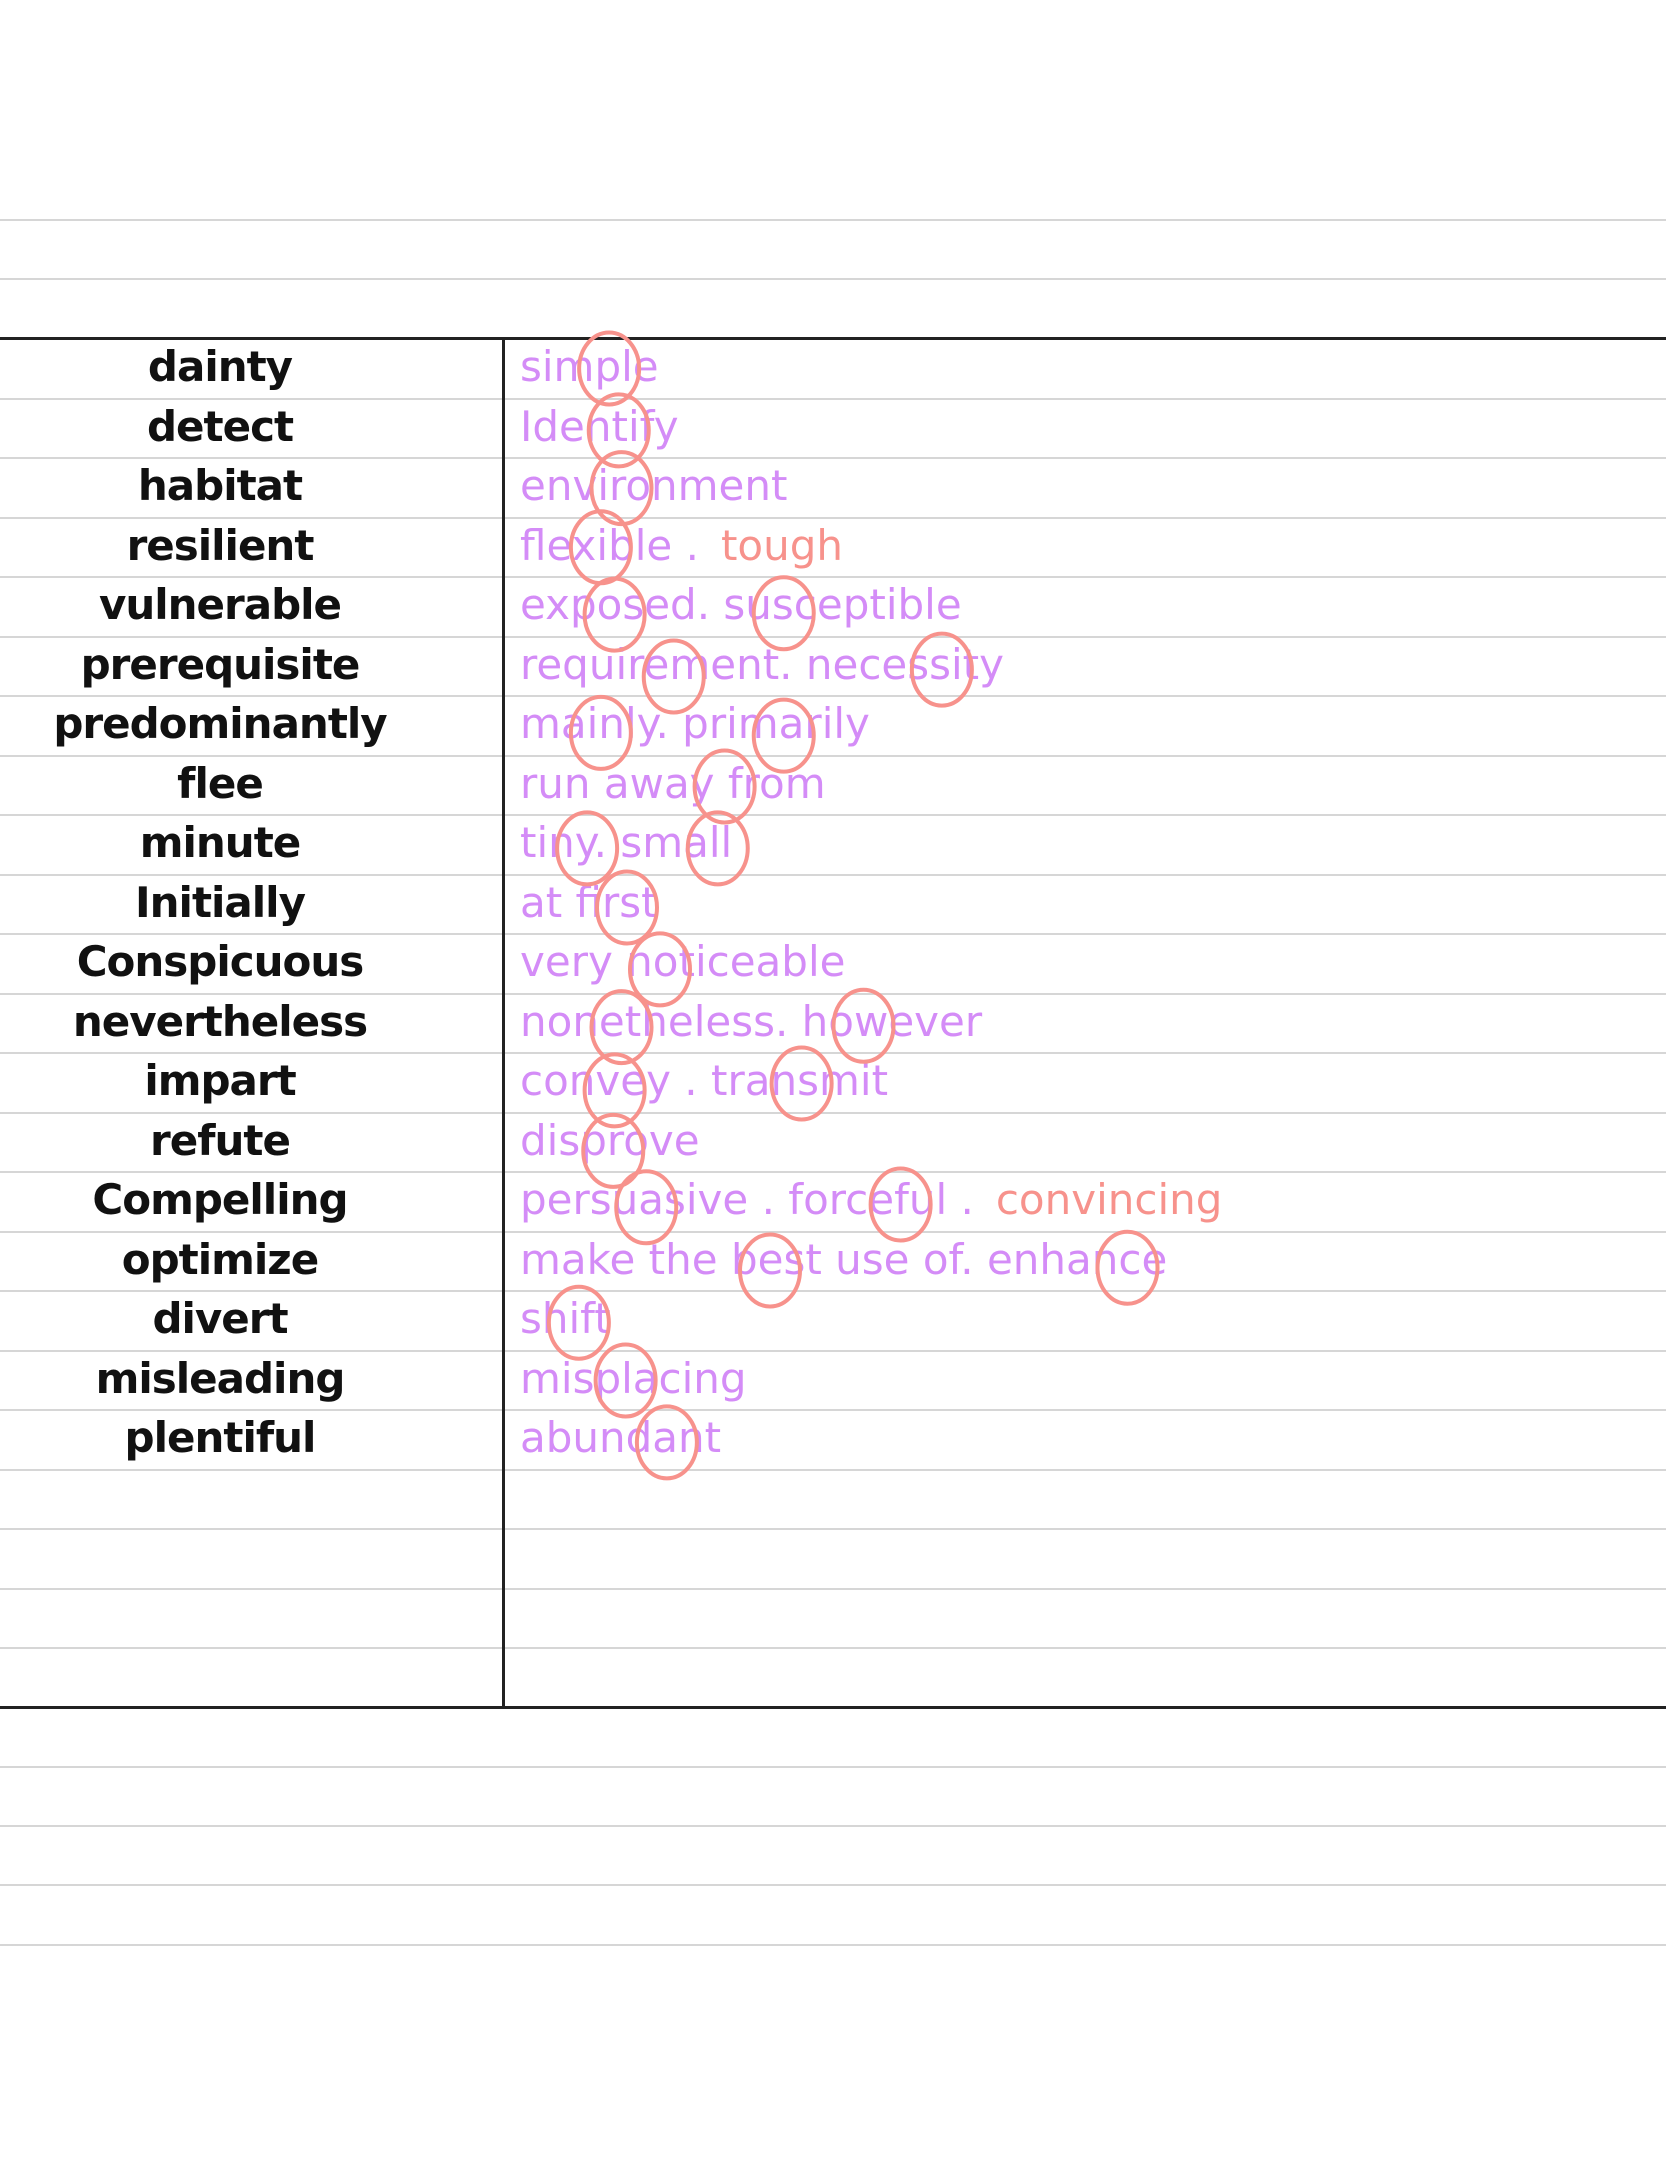 This screenshot has height=2157, width=1668. Describe the element at coordinates (834, 368) in the screenshot. I see `vocab-row: dainty simple` at that location.